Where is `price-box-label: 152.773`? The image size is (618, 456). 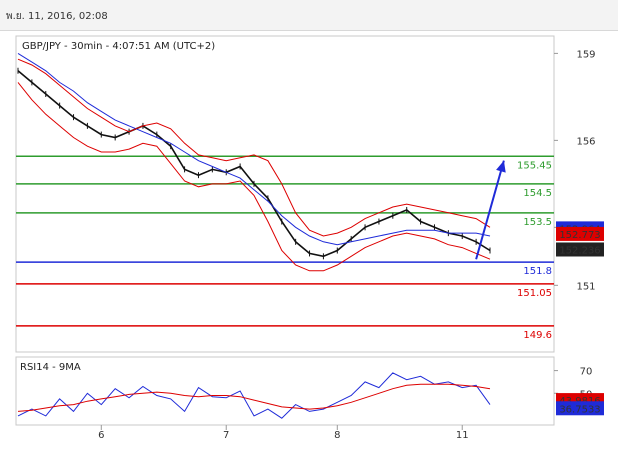 price-box-label: 152.773 is located at coordinates (579, 235).